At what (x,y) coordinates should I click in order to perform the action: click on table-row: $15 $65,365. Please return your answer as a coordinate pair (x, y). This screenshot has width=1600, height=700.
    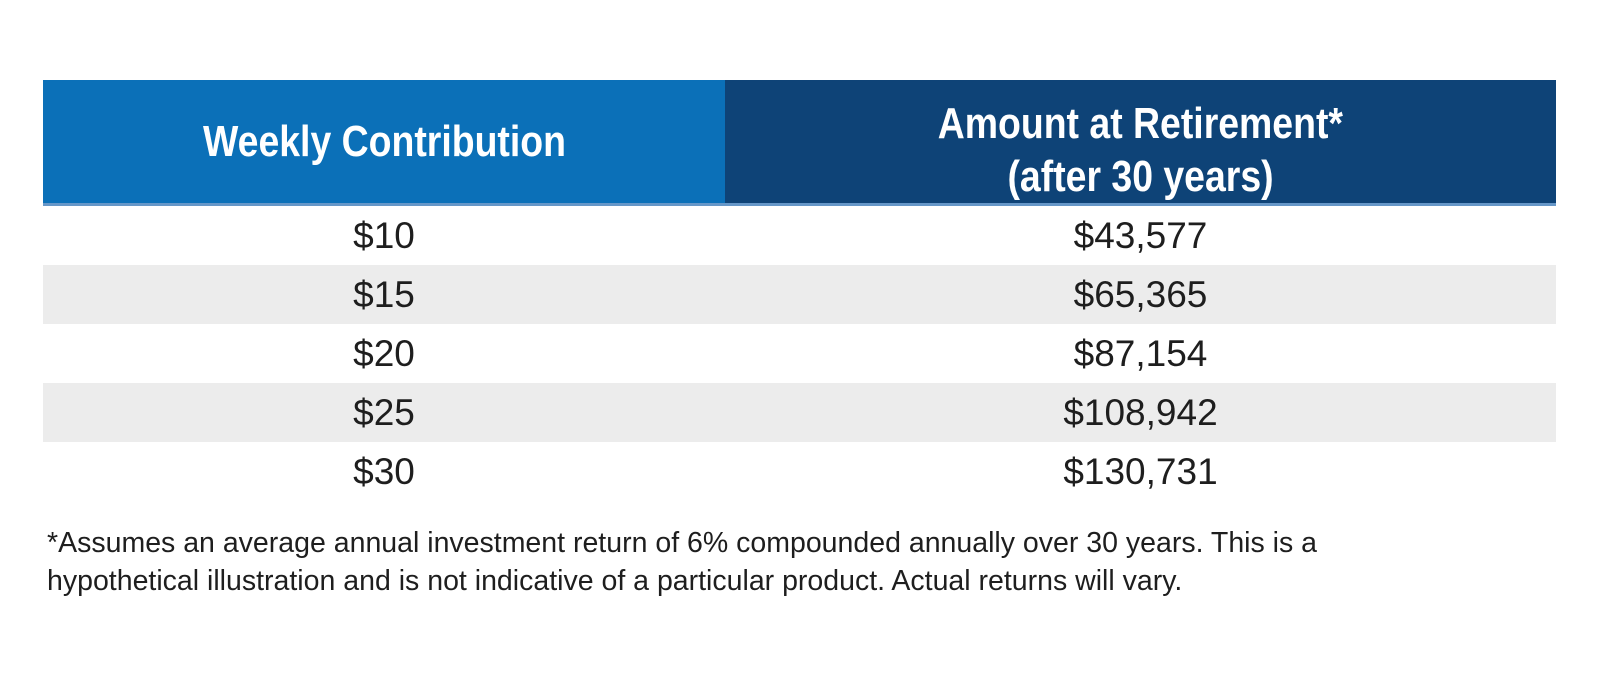
    Looking at the image, I should click on (799, 294).